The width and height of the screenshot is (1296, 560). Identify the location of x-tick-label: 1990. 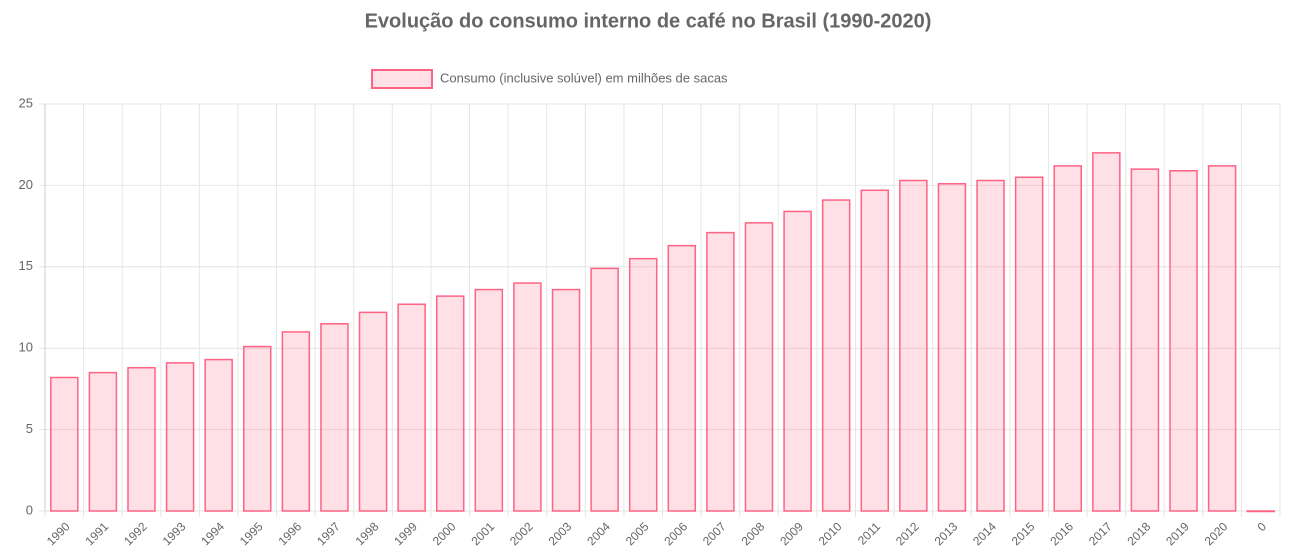
(58, 533).